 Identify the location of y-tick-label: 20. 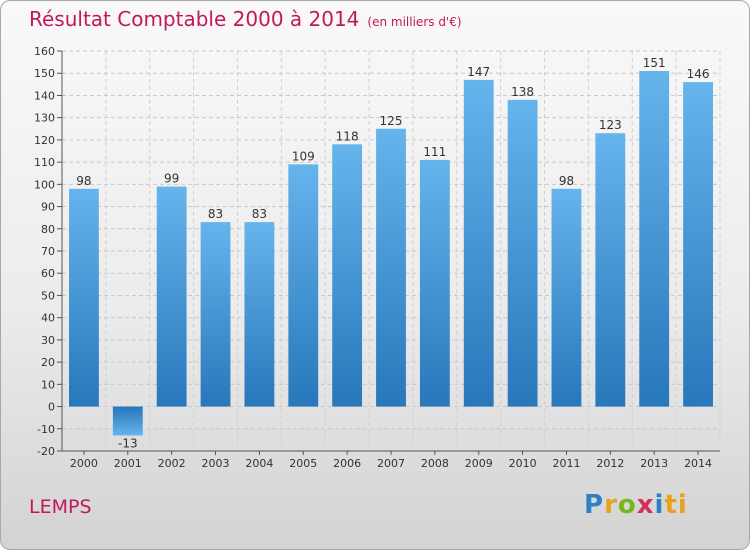
(48, 362).